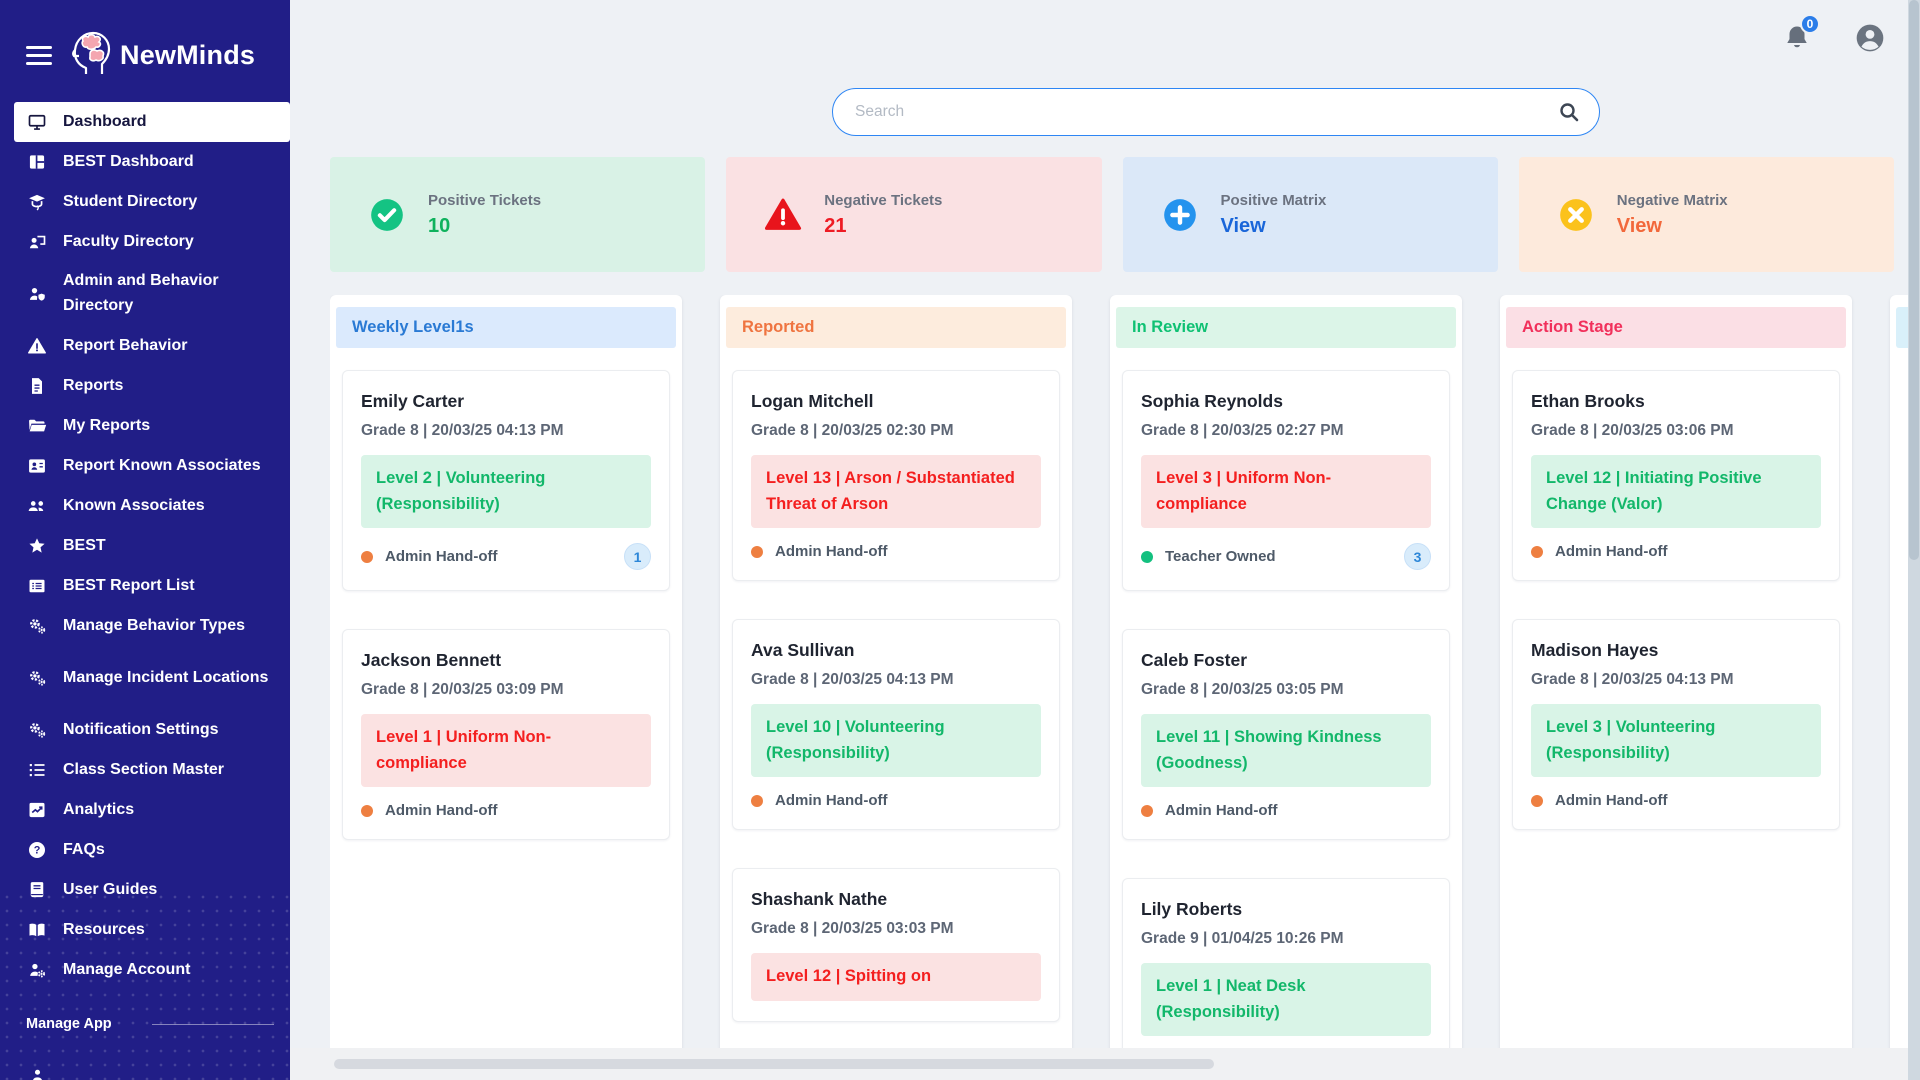 The width and height of the screenshot is (1920, 1080). Describe the element at coordinates (145, 162) in the screenshot. I see `sidebar-item-best-dashboard: BEST Dashboard` at that location.